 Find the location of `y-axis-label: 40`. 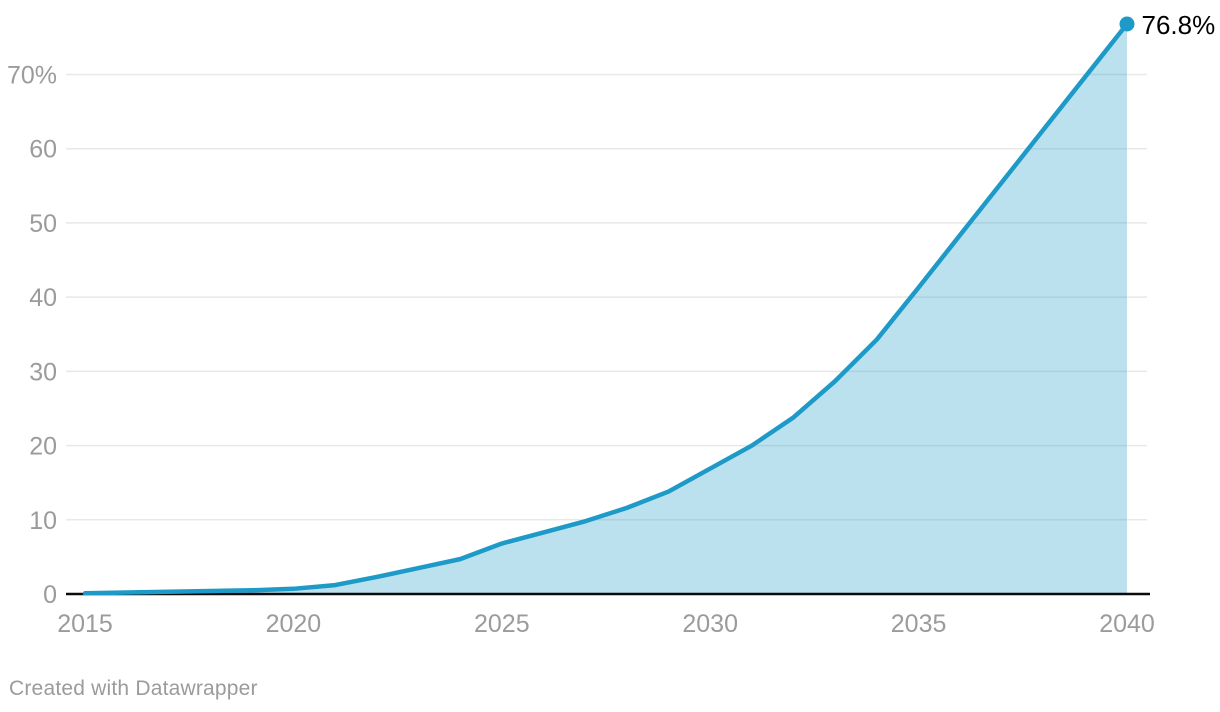

y-axis-label: 40 is located at coordinates (43, 298).